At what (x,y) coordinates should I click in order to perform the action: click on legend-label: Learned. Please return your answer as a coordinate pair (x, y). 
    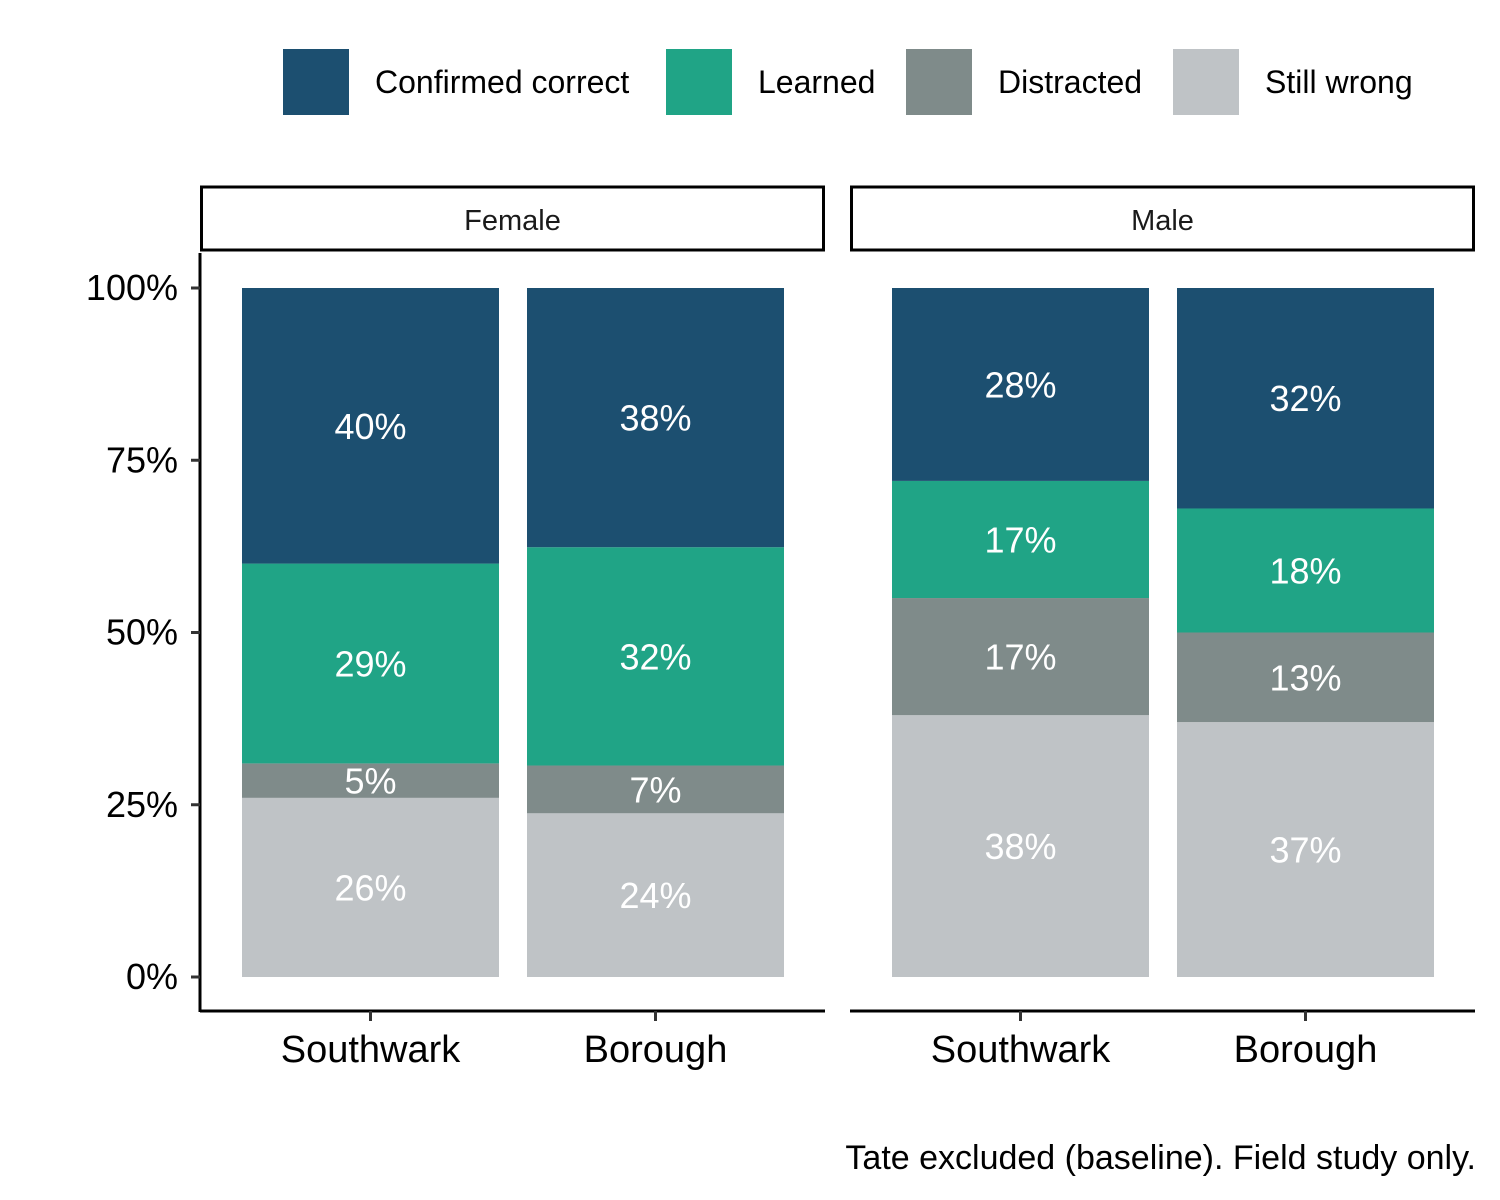
    Looking at the image, I should click on (816, 82).